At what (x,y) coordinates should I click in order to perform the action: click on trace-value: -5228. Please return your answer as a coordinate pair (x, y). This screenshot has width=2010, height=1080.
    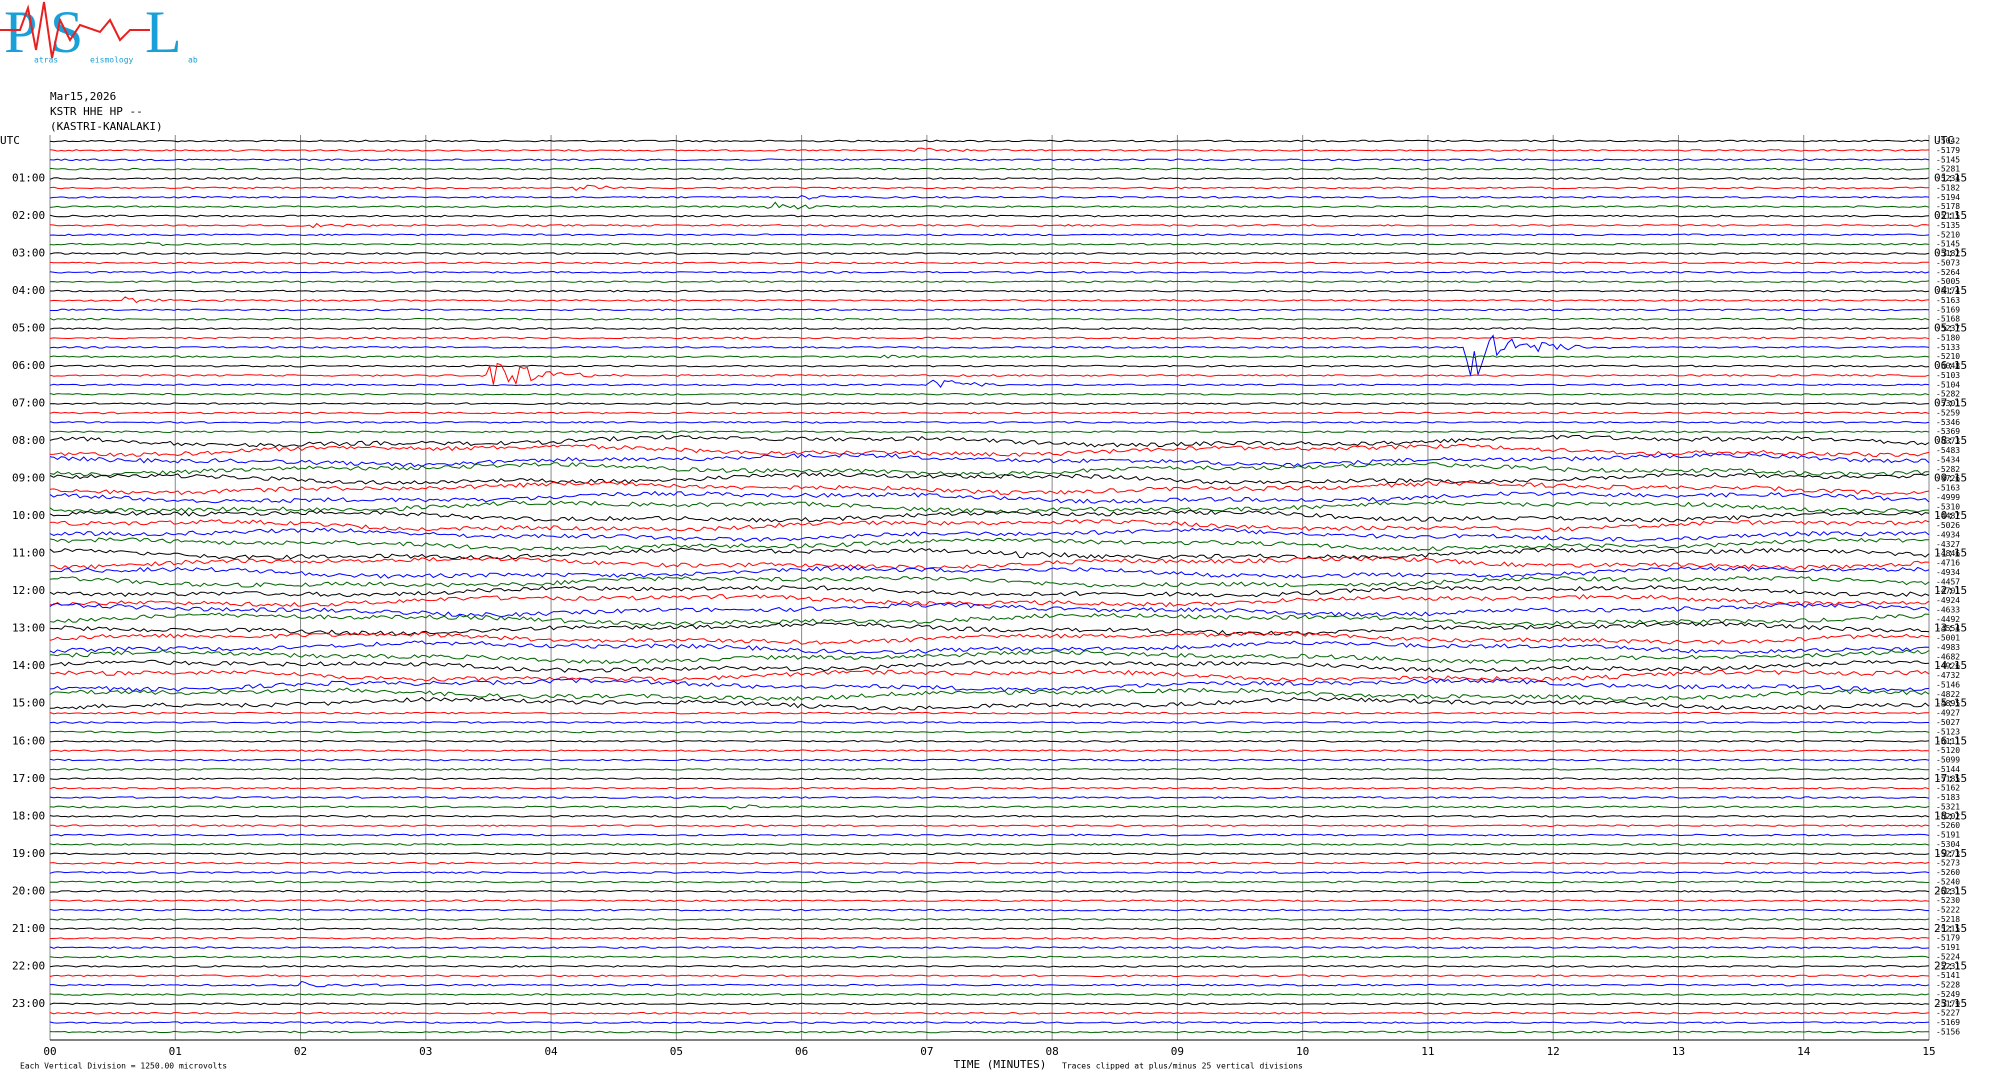
    Looking at the image, I should click on (1948, 985).